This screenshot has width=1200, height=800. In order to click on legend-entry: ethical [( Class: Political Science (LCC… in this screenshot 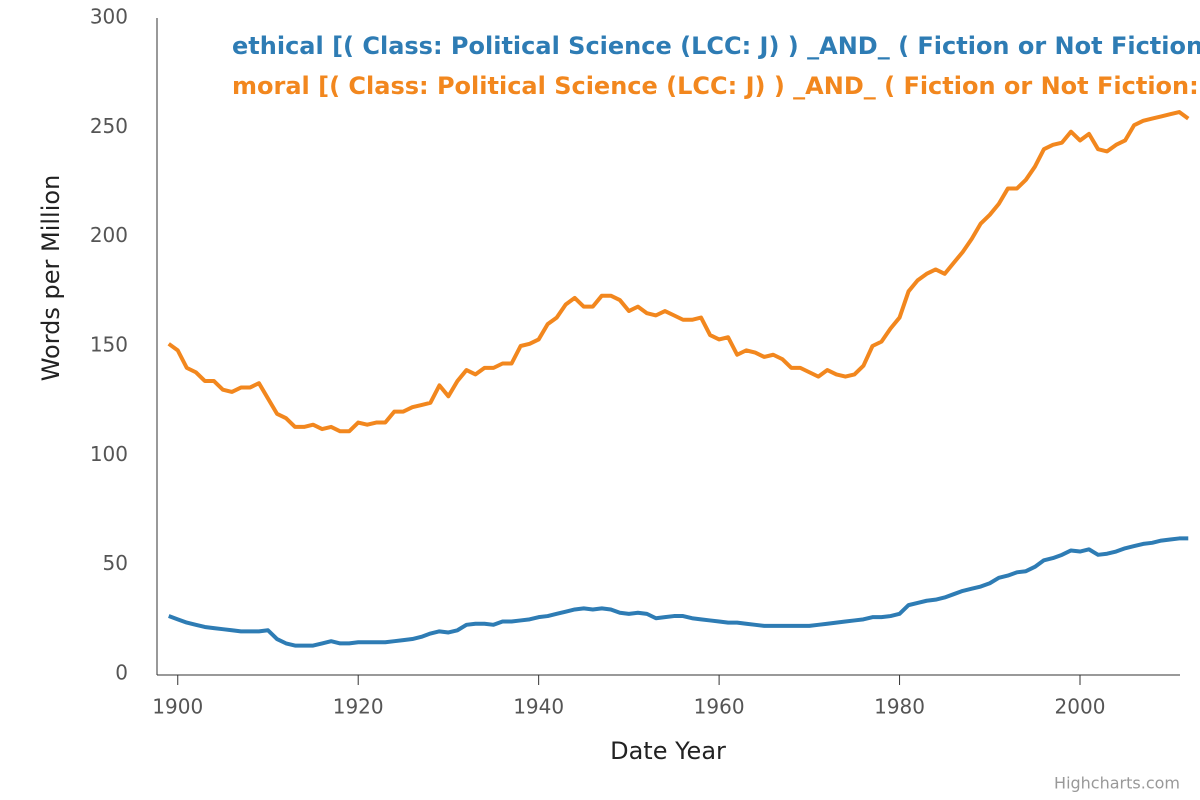, I will do `click(716, 46)`.